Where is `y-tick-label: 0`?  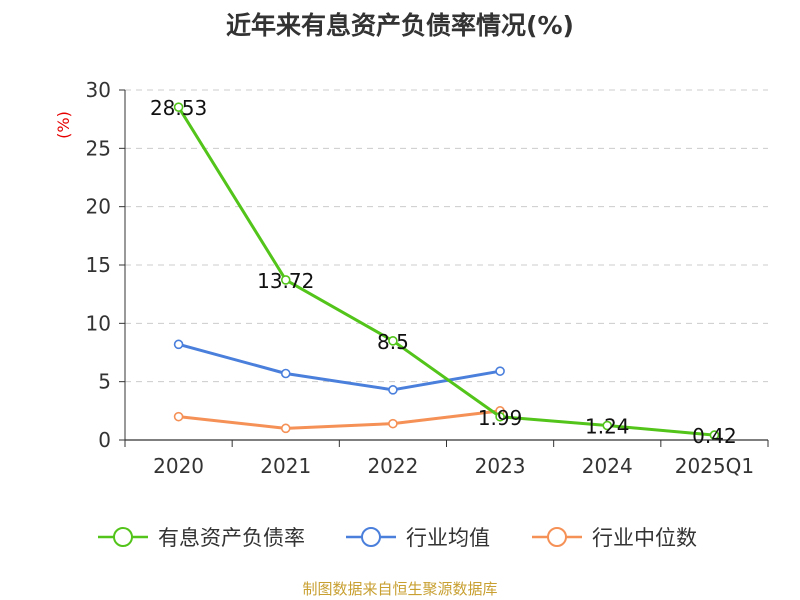 y-tick-label: 0 is located at coordinates (104, 440).